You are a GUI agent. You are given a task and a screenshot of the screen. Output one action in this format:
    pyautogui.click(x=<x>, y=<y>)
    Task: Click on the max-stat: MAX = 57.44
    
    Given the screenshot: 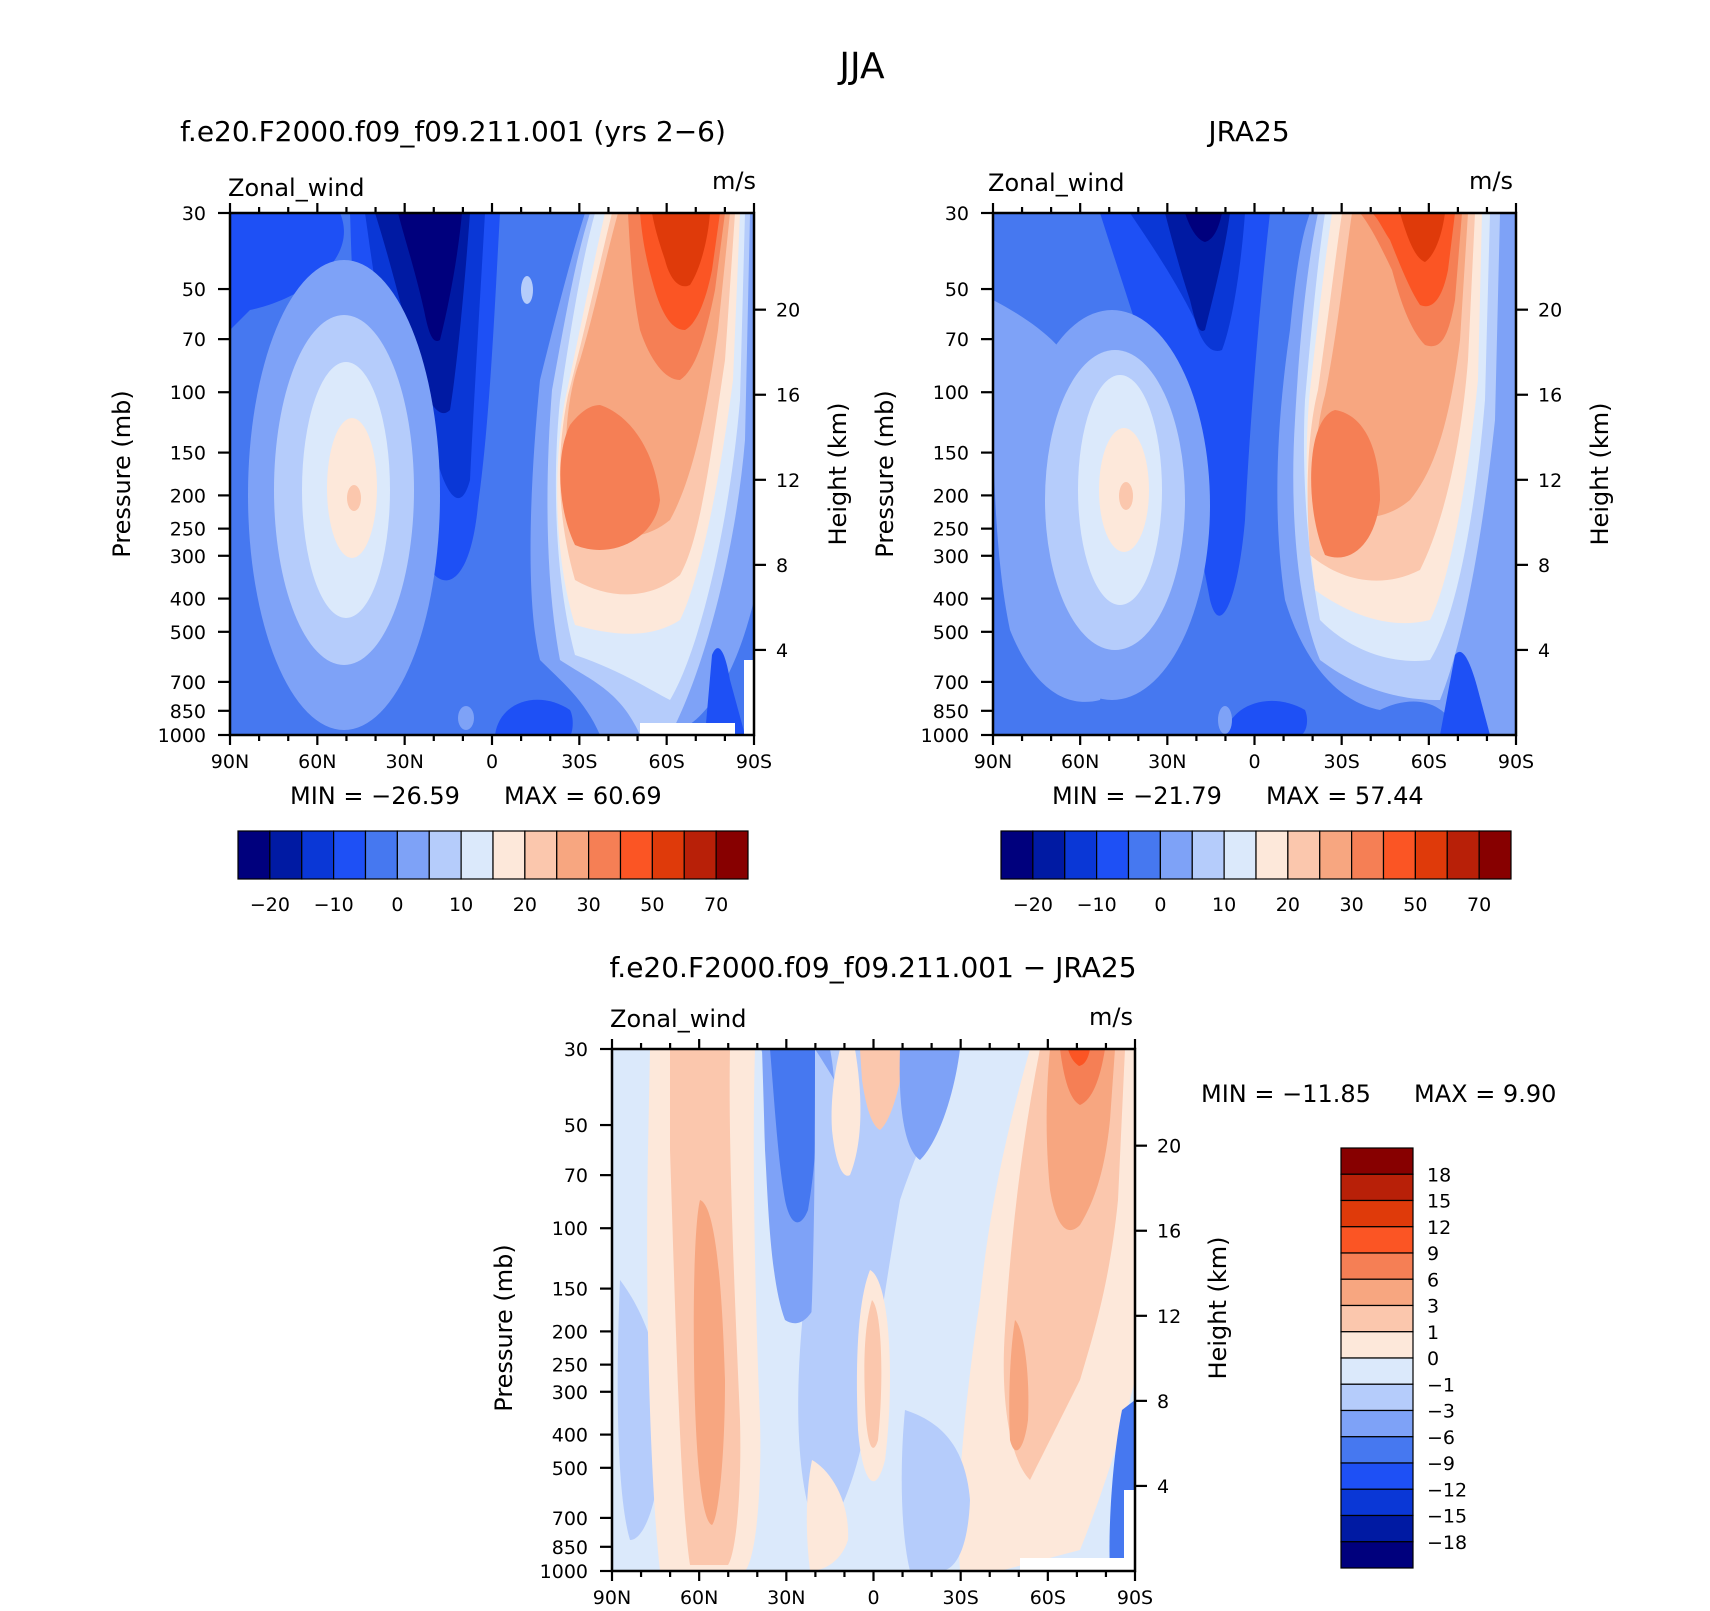 What is the action you would take?
    pyautogui.click(x=1345, y=796)
    